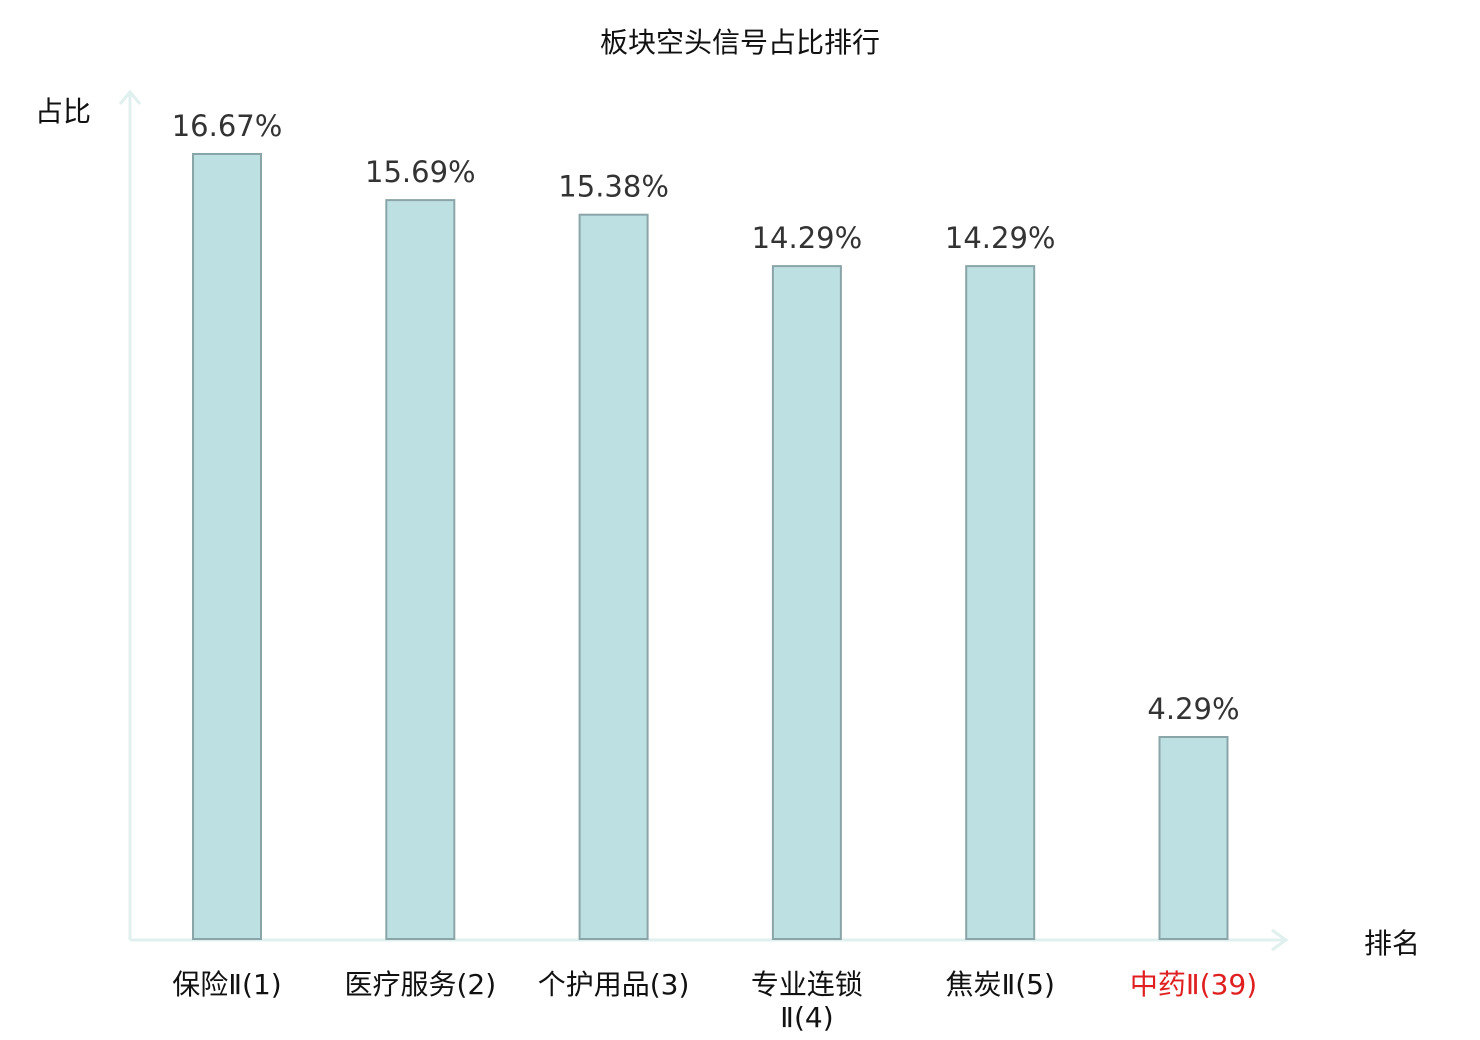 The height and width of the screenshot is (1040, 1480). What do you see at coordinates (63, 111) in the screenshot?
I see `y-axis-label: 占比` at bounding box center [63, 111].